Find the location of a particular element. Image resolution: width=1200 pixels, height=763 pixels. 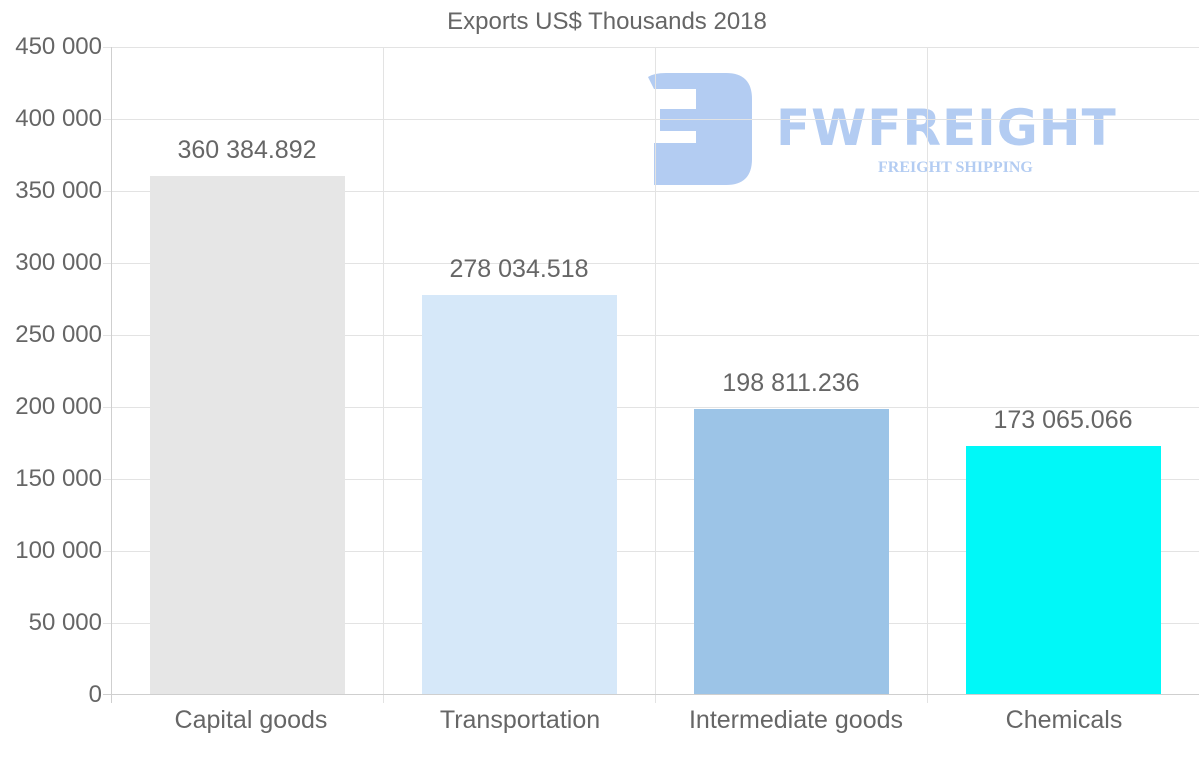

x-label: Transportation is located at coordinates (520, 720).